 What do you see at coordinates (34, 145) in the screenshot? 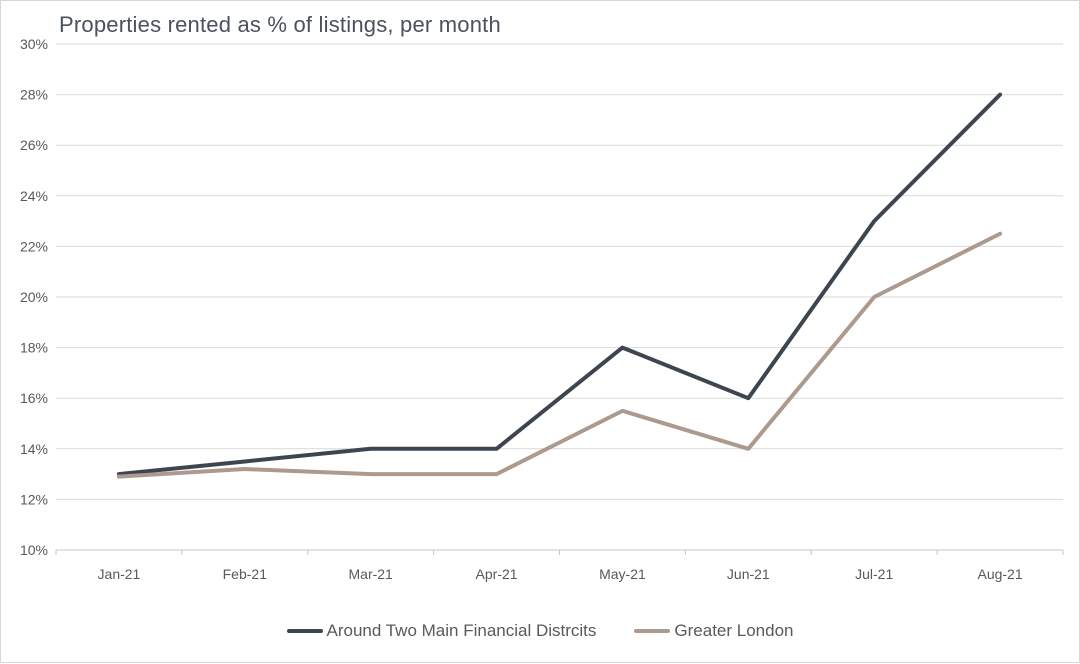
I see `y-axis-tick-label: 26%` at bounding box center [34, 145].